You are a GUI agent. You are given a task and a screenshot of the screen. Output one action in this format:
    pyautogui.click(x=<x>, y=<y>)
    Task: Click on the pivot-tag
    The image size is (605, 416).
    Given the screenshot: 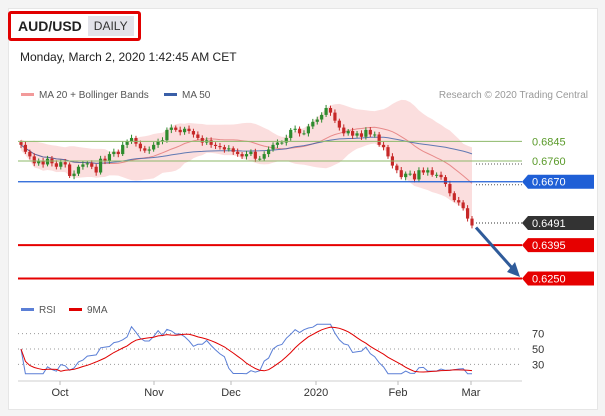 What is the action you would take?
    pyautogui.click(x=558, y=181)
    